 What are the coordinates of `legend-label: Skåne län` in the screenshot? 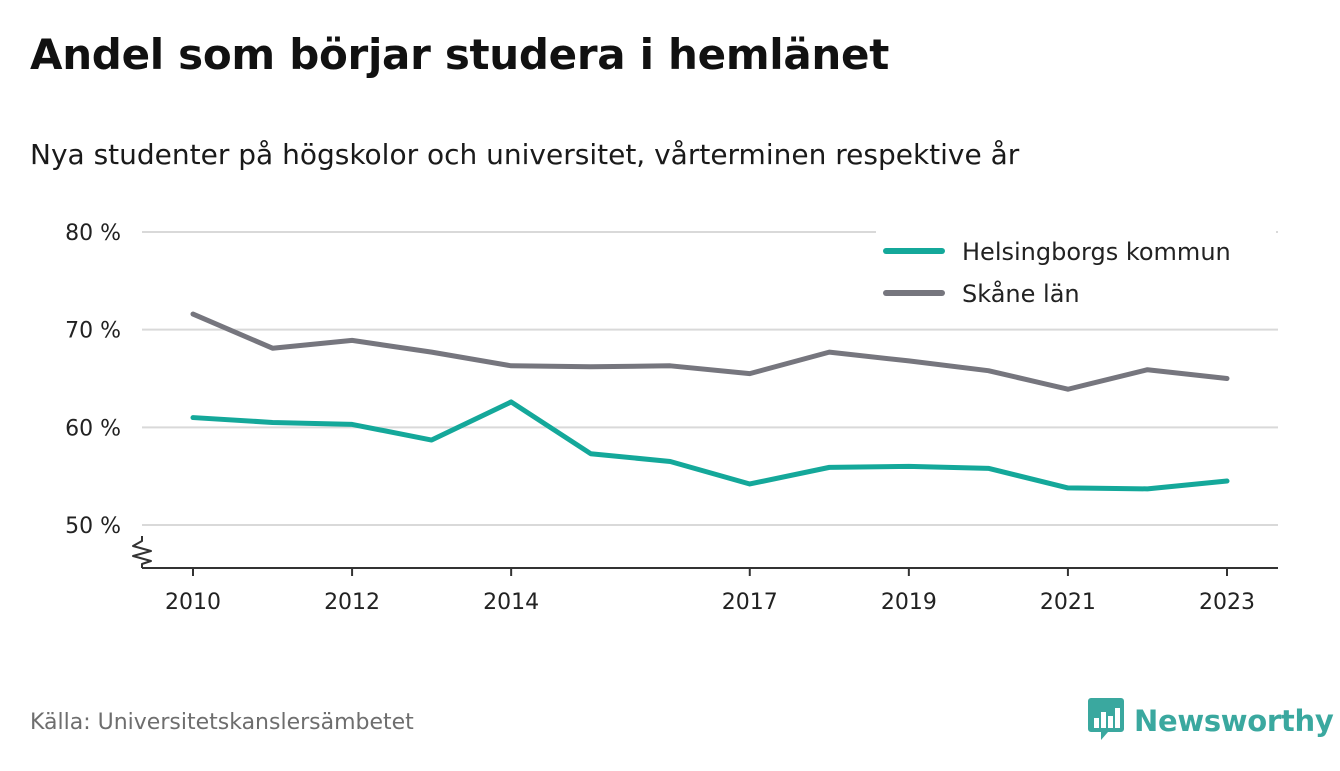 It's located at (1021, 293).